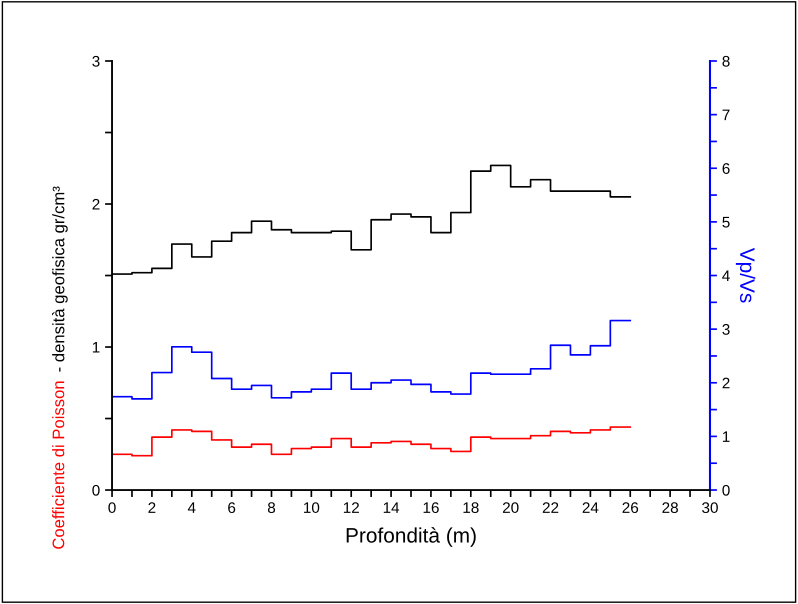 The image size is (798, 604). What do you see at coordinates (96, 61) in the screenshot?
I see `y-tick-label: 3` at bounding box center [96, 61].